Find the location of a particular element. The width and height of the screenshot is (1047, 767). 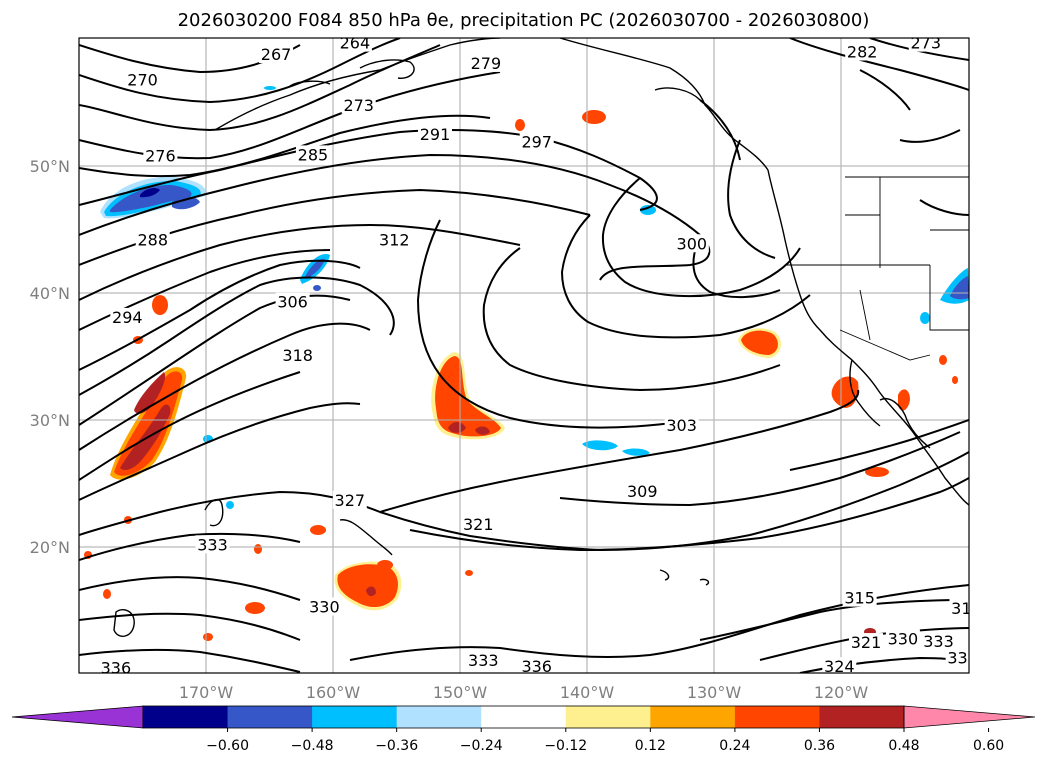

contour-label: 312 is located at coordinates (394, 239).